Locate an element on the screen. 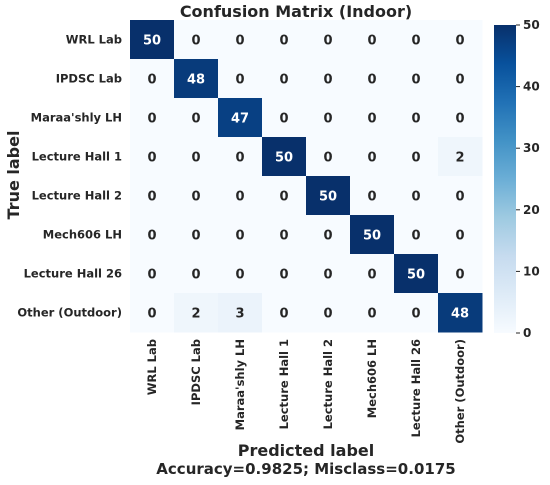  row-tick-label: Maraa'shly LH is located at coordinates (76, 118).